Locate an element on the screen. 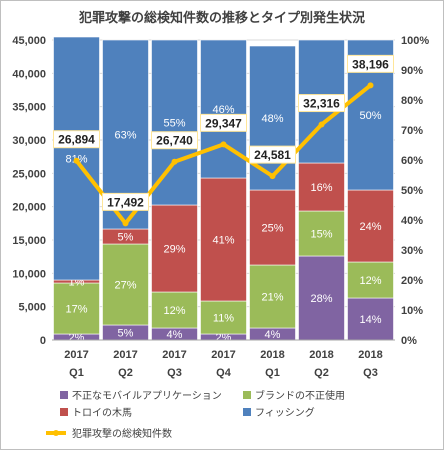 This screenshot has height=450, width=444. bar-segment-label: 41% is located at coordinates (223, 241).